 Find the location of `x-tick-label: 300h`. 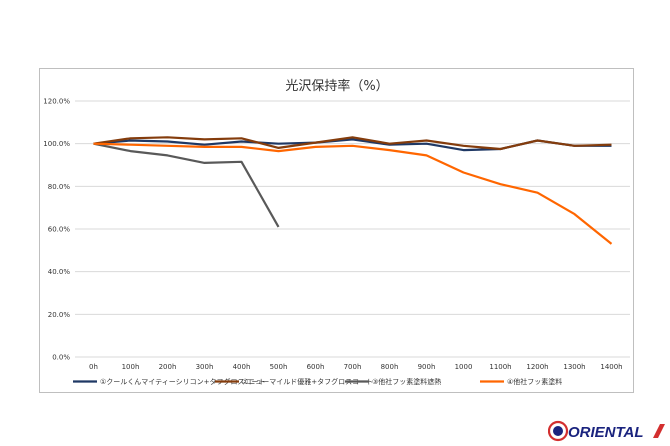

x-tick-label: 300h is located at coordinates (205, 367).